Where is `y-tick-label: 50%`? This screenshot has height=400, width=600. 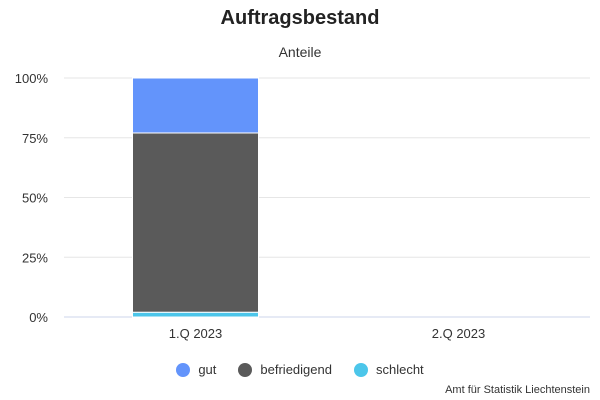 y-tick-label: 50% is located at coordinates (35, 198).